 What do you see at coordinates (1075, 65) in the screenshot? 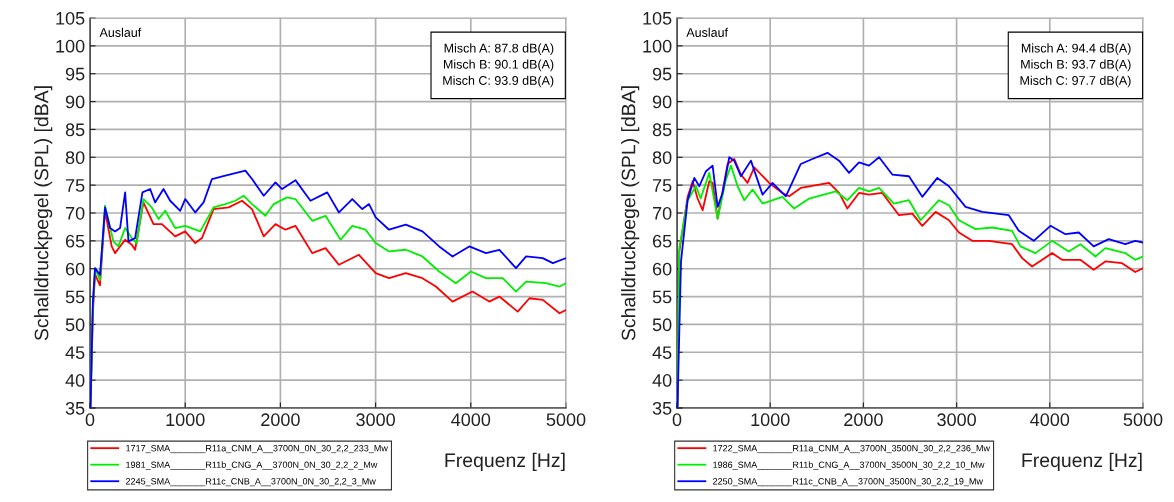
I see `annotation: Misch A: 94.4 dB(A) Misch B: 93.7 dB(A) Misch C: 97.7 dB(A)` at bounding box center [1075, 65].